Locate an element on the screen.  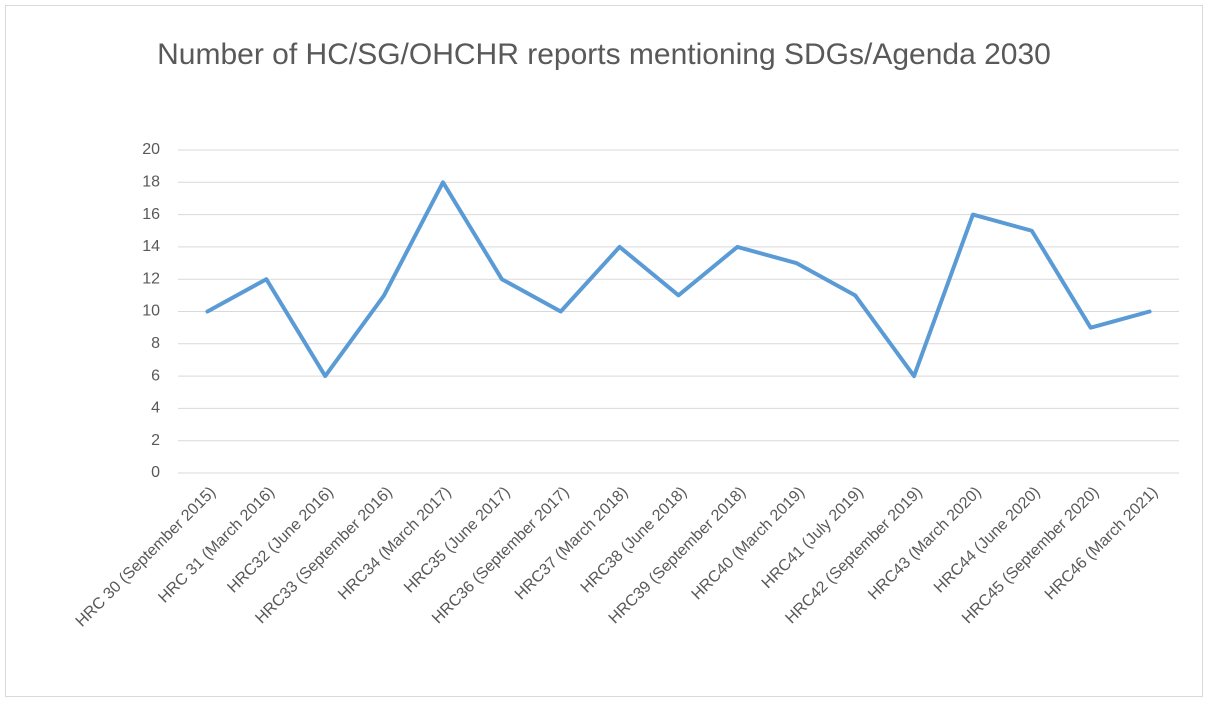
x-tick-label: HRC34 (March 2017) is located at coordinates (395, 544).